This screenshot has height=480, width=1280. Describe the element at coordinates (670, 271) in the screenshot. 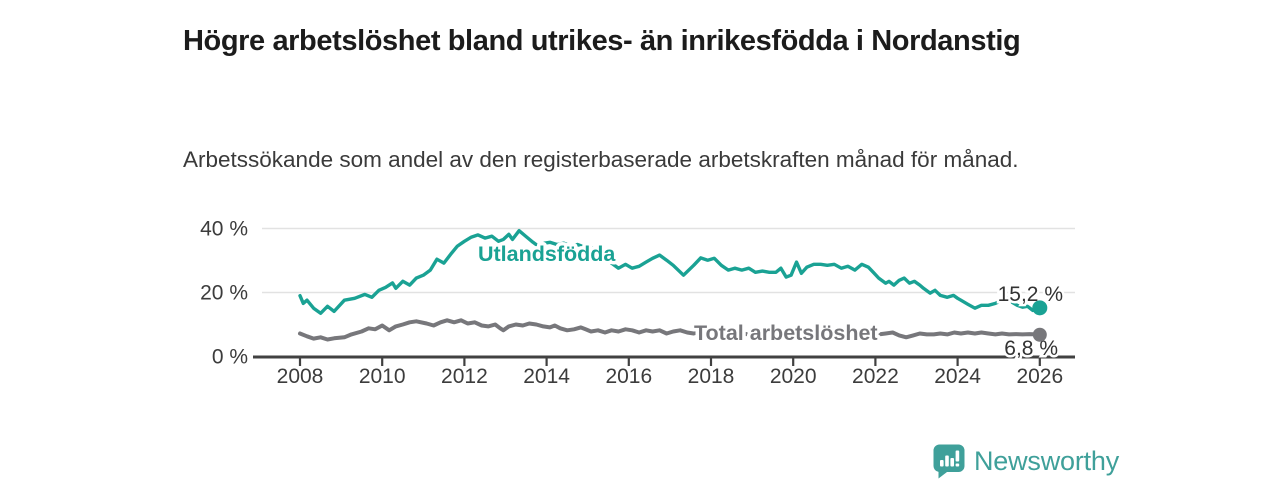

I see `series-line-utlandsfodda` at that location.